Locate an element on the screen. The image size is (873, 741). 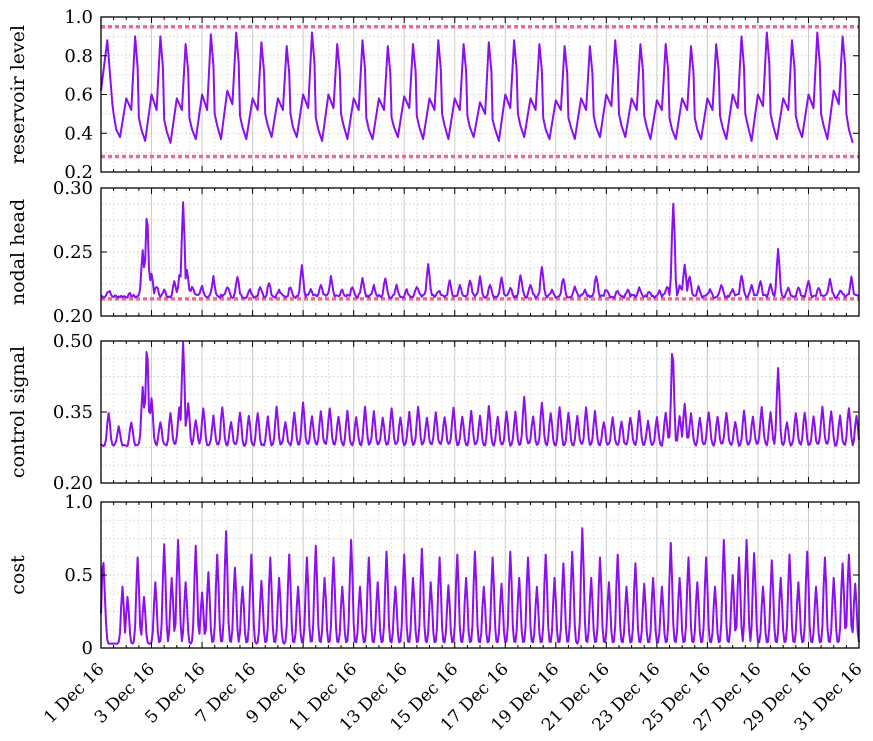
y-tick-label: 0.25 is located at coordinates (73, 252).